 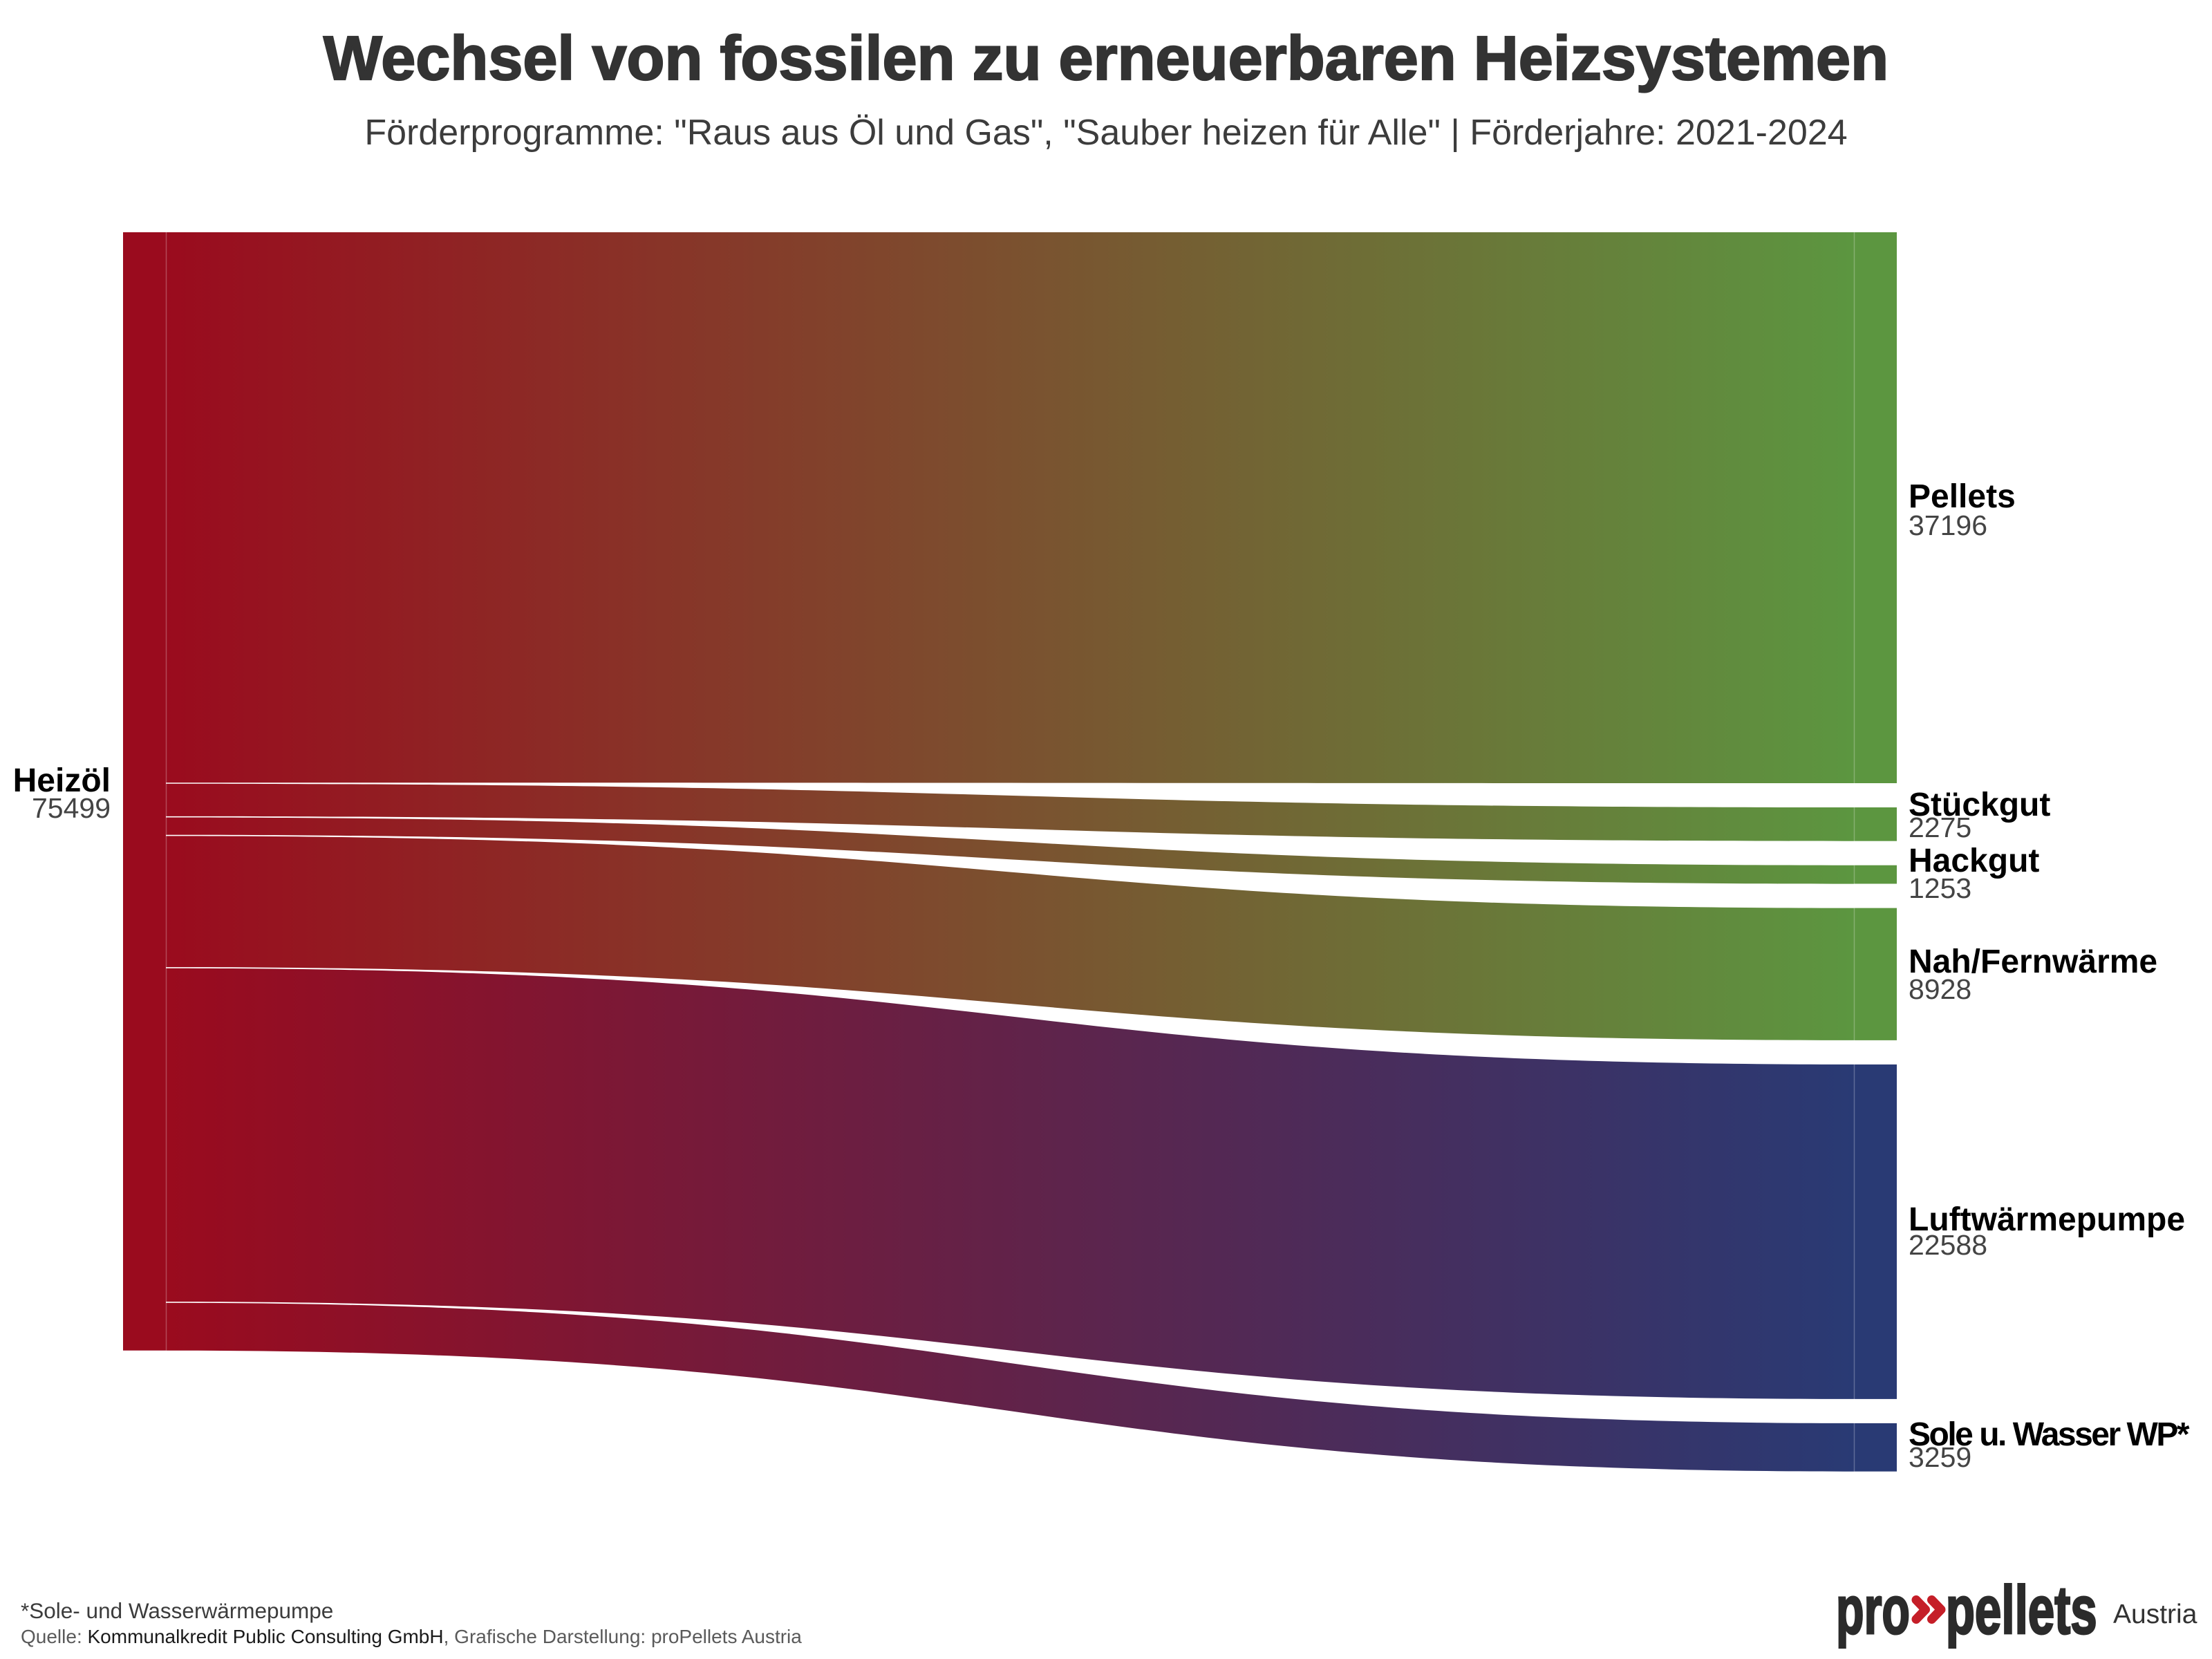 I want to click on svg-text: Pellets, so click(x=1962, y=496).